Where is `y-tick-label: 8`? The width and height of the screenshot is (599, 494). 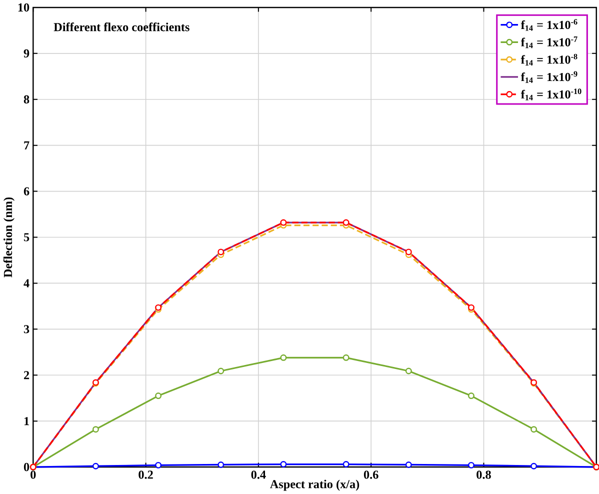
y-tick-label: 8 is located at coordinates (27, 99).